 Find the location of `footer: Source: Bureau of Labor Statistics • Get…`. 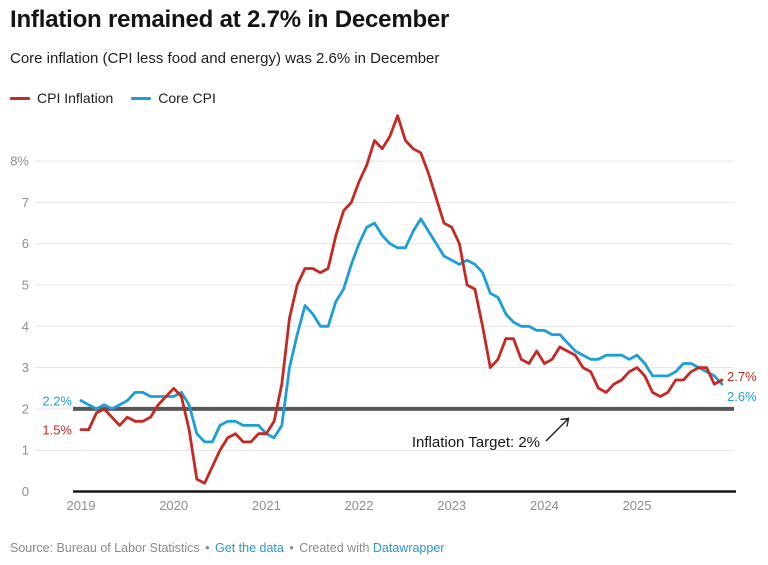

footer: Source: Bureau of Labor Statistics • Get… is located at coordinates (227, 548).